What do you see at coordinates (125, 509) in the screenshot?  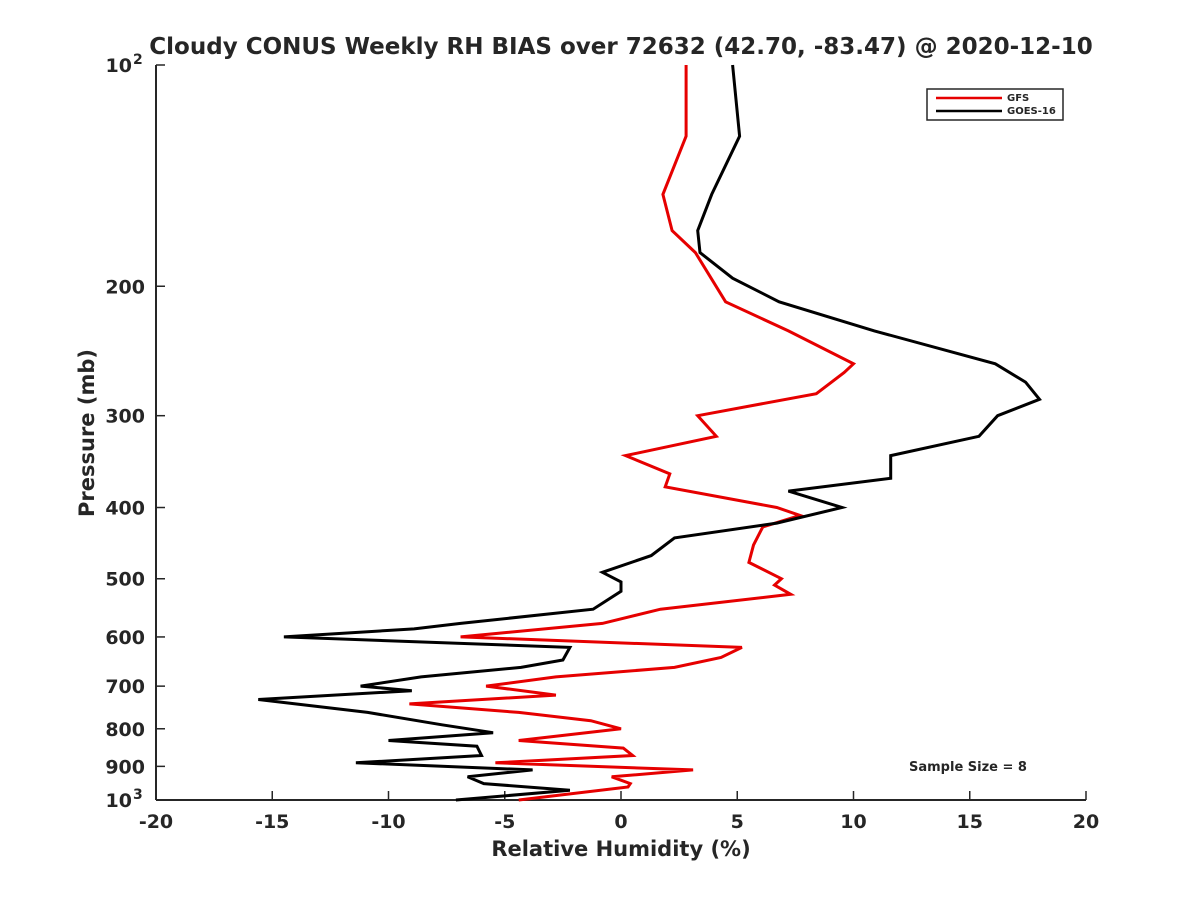 I see `y-tick-label: 400` at bounding box center [125, 509].